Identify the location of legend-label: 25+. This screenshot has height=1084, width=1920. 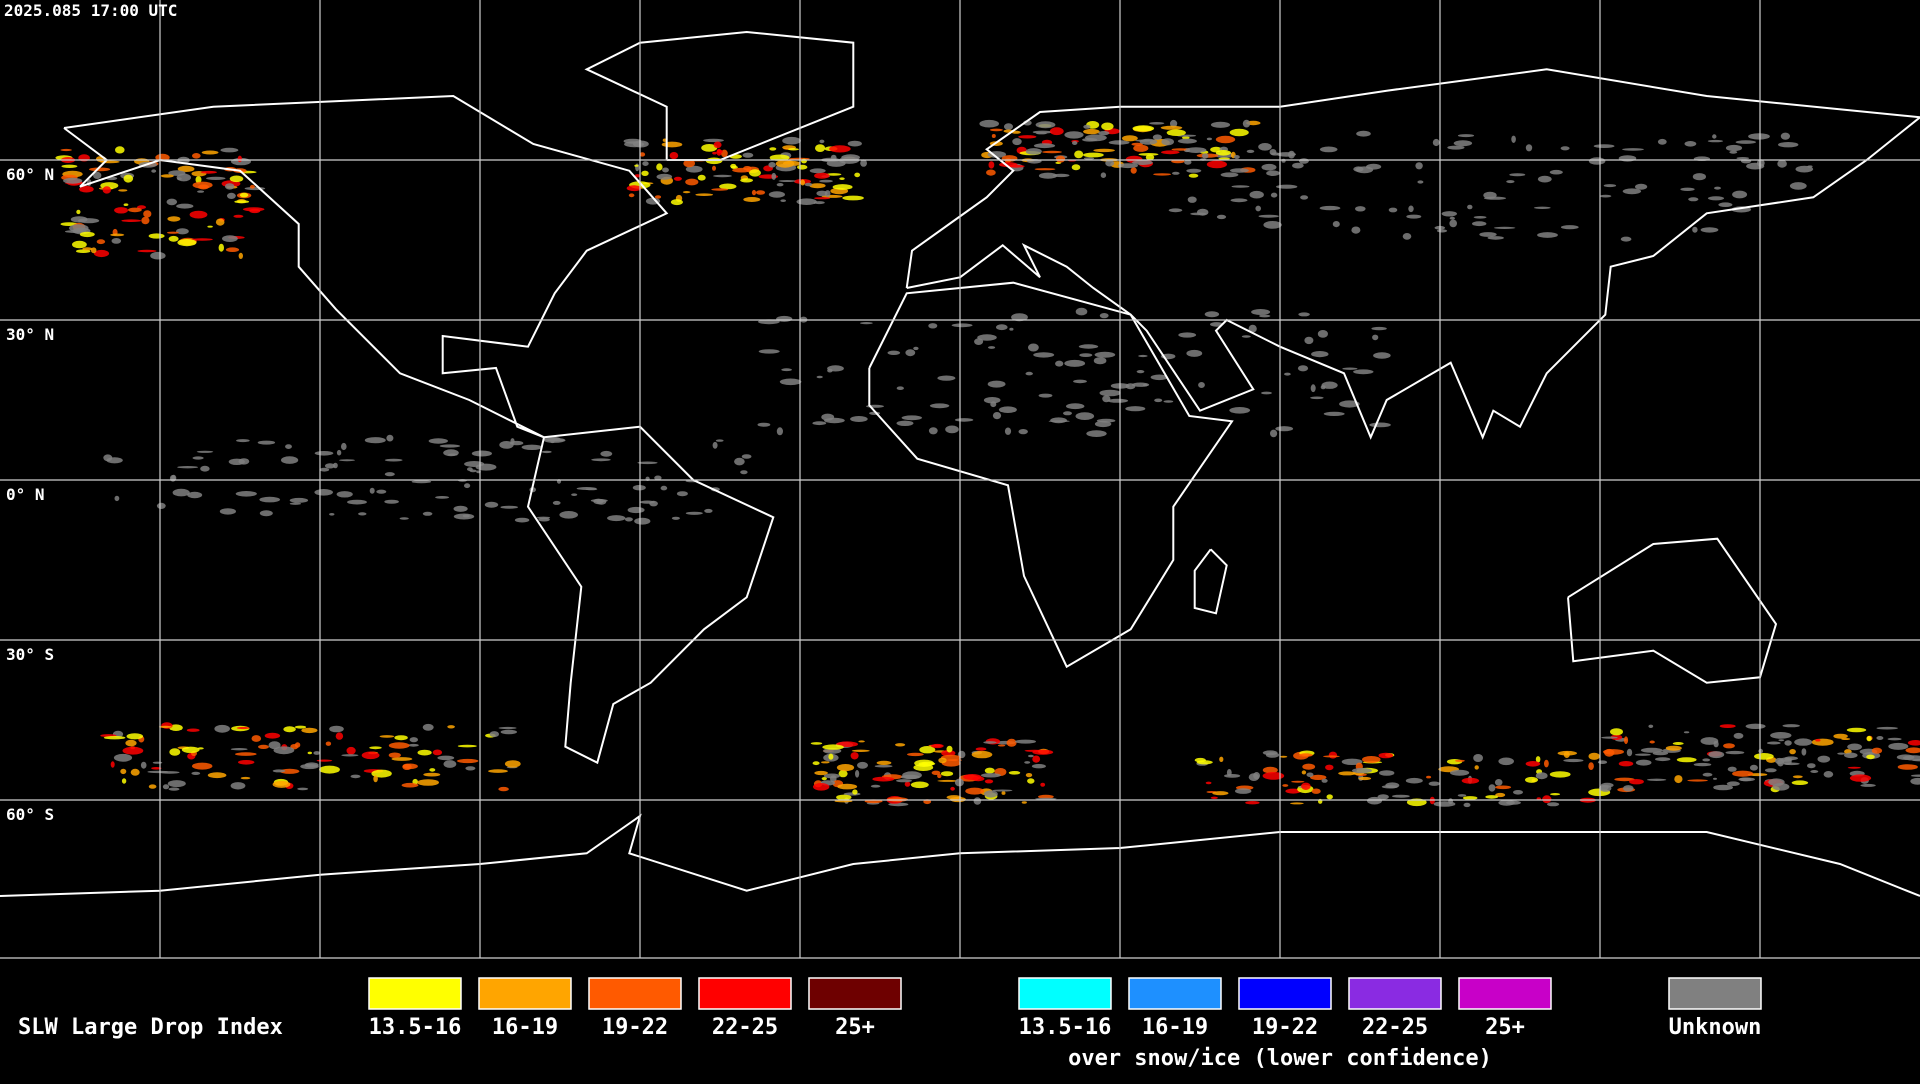
(1505, 1027).